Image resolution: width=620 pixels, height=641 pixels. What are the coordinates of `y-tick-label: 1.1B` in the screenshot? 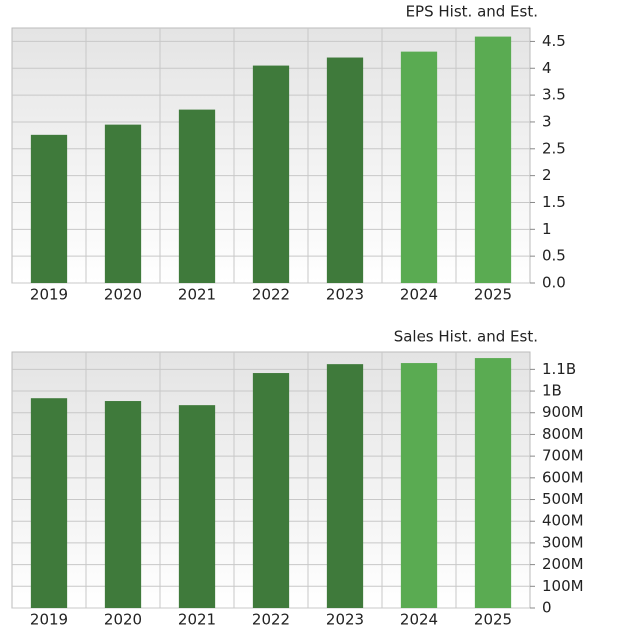 It's located at (559, 369).